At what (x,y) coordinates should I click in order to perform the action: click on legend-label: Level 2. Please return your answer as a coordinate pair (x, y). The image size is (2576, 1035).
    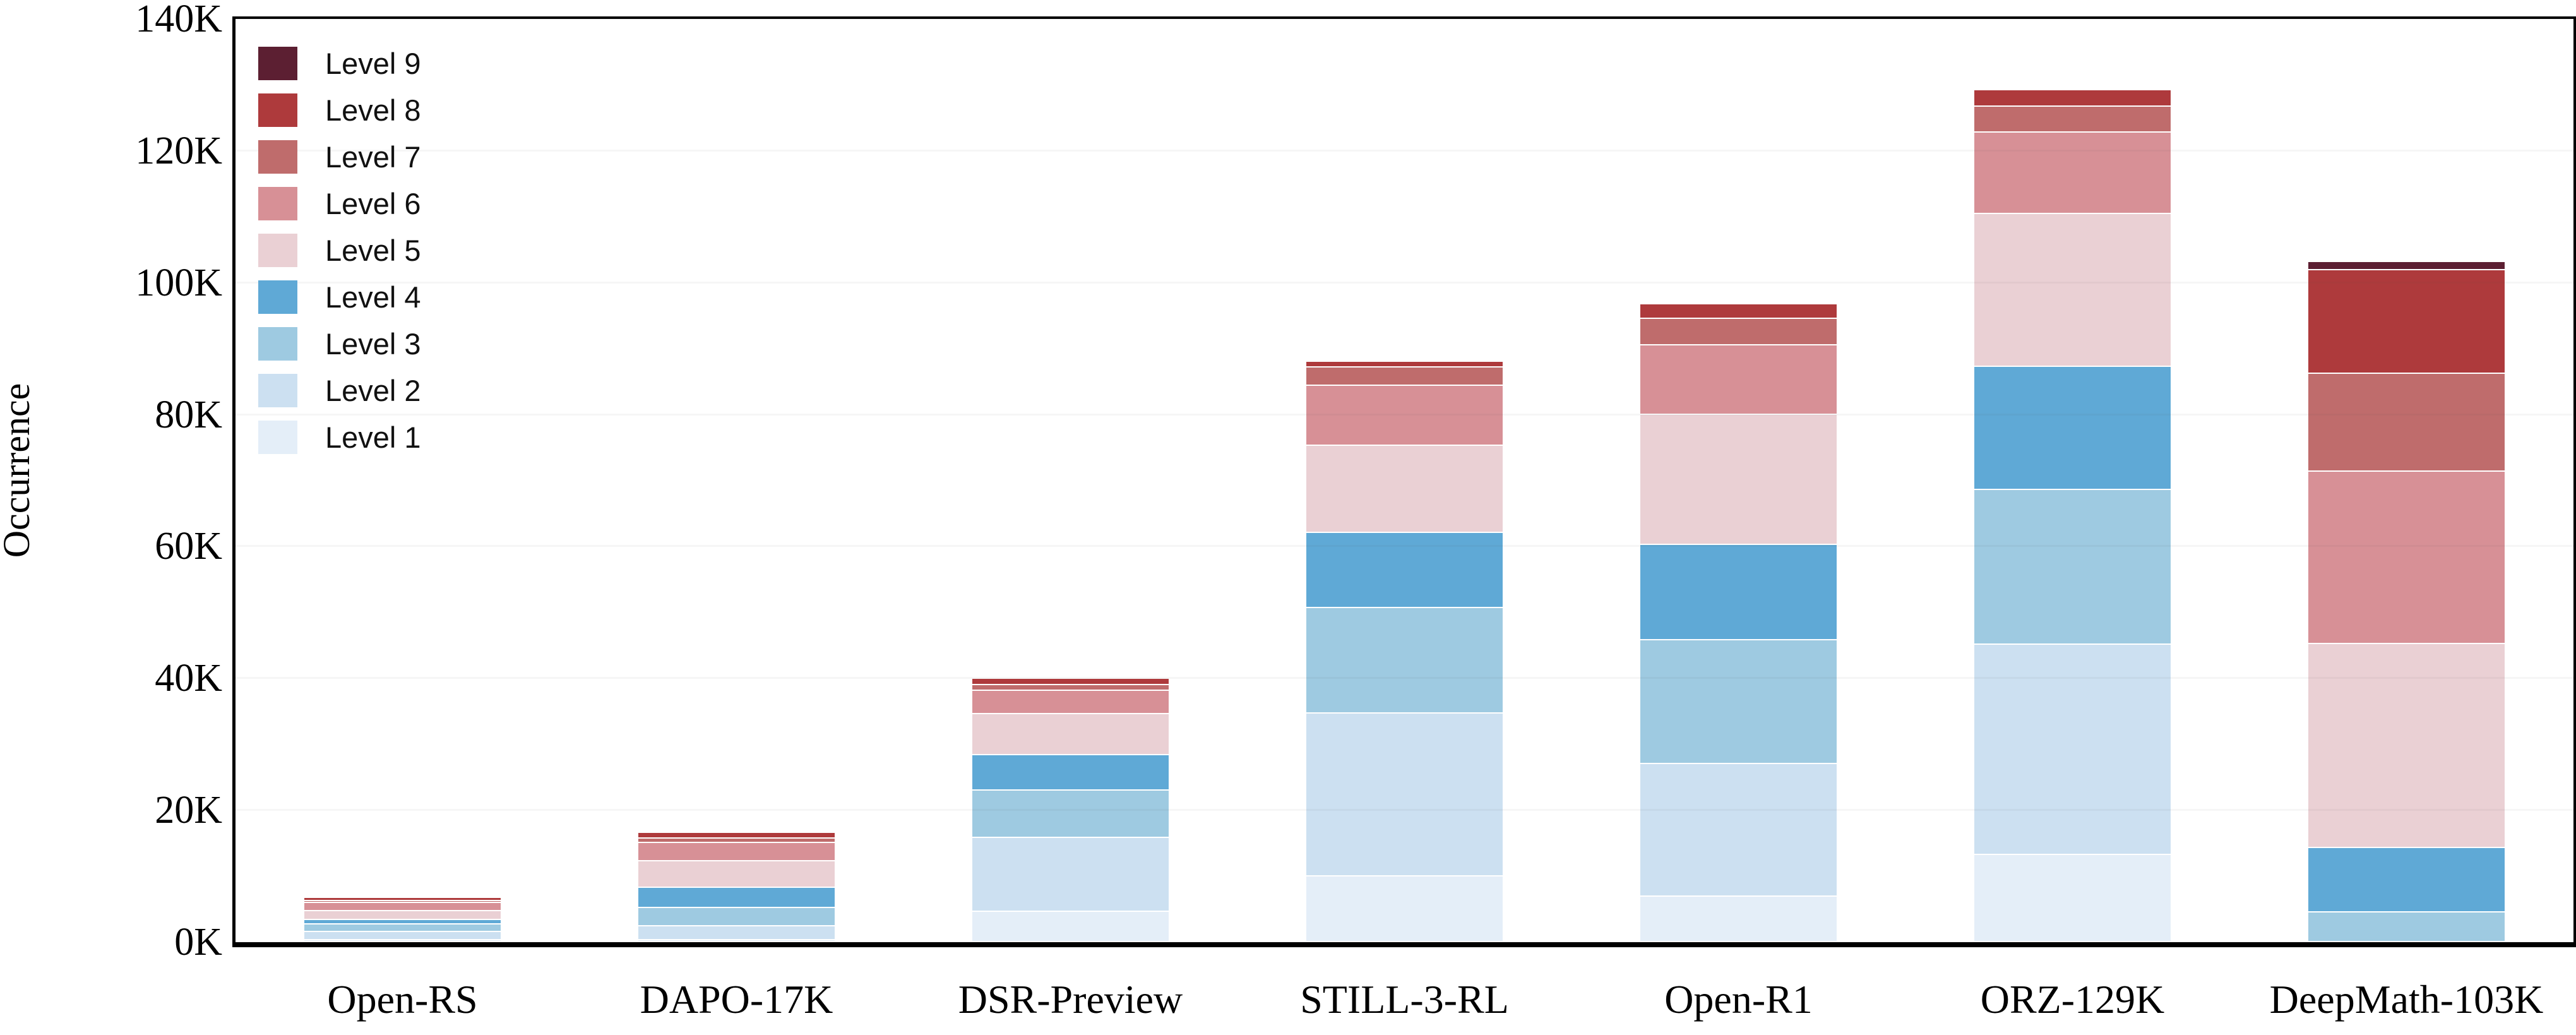
    Looking at the image, I should click on (373, 390).